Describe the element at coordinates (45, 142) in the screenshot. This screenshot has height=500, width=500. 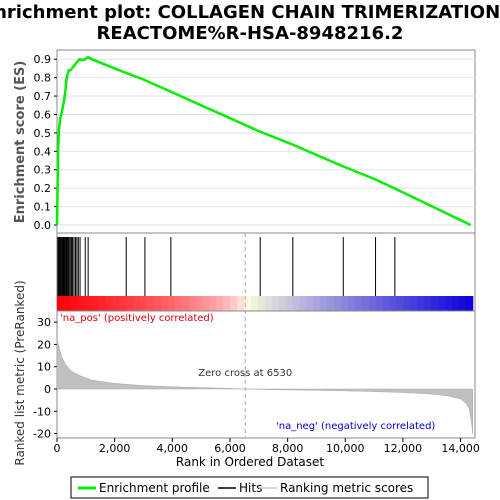
I see `es-y-ticks: 0.0 0.1 0.2 0.3 0.4 0.5 0.6 0.7 0.8 0.9` at that location.